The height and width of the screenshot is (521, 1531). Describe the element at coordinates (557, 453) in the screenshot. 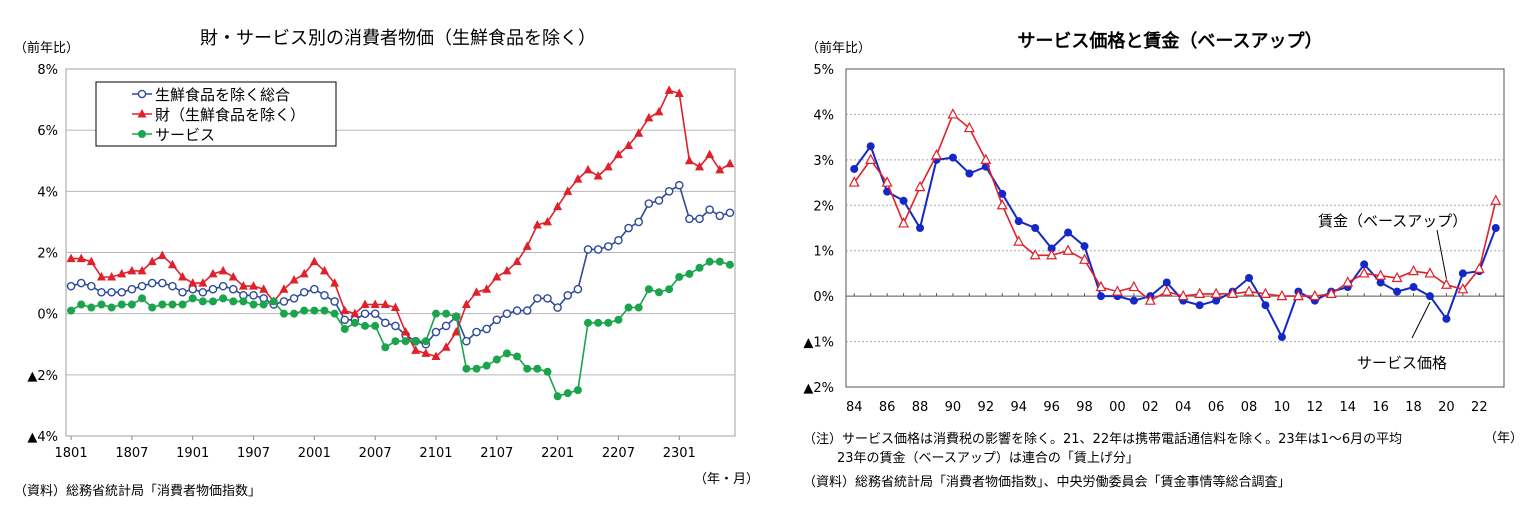

I see `left-x-tick-label: 2201` at that location.